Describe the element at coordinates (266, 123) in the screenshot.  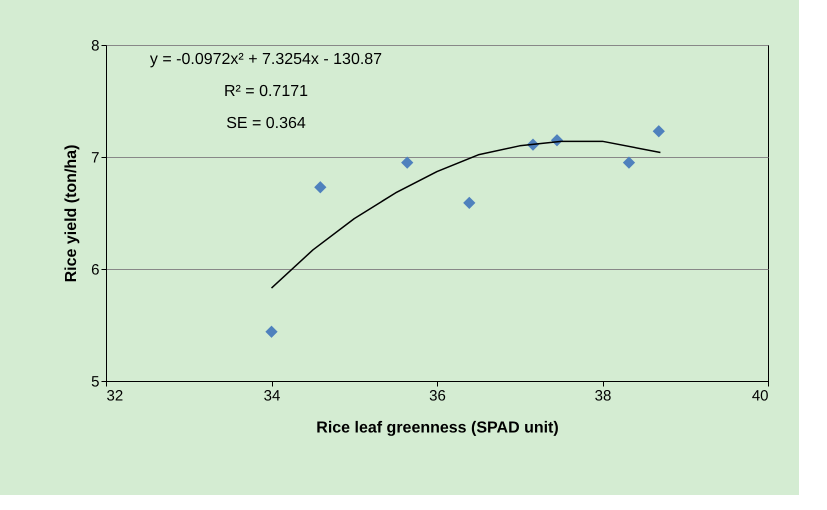
I see `annotation: SE = 0.364` at that location.